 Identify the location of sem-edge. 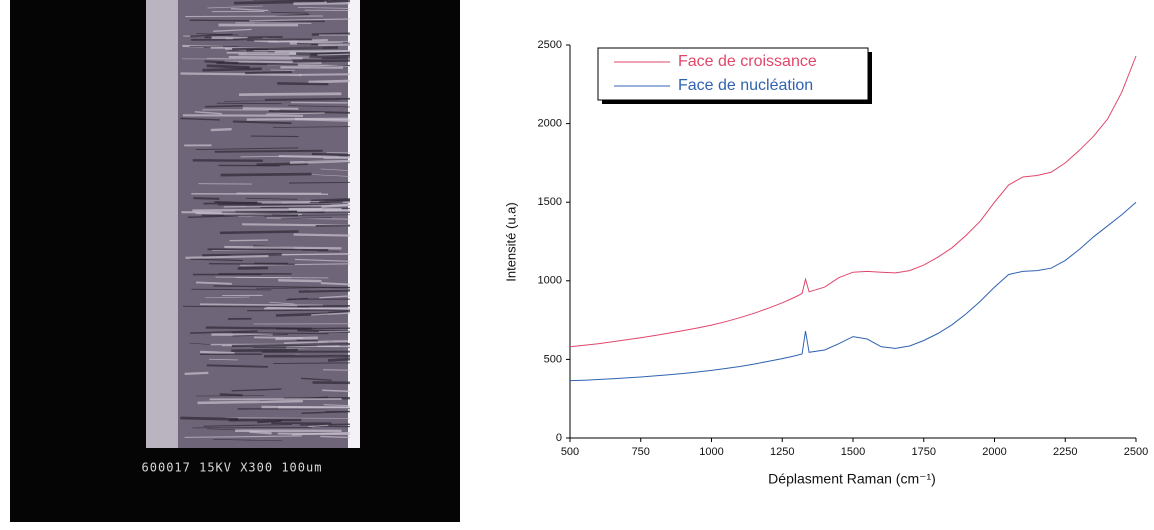
(354, 224).